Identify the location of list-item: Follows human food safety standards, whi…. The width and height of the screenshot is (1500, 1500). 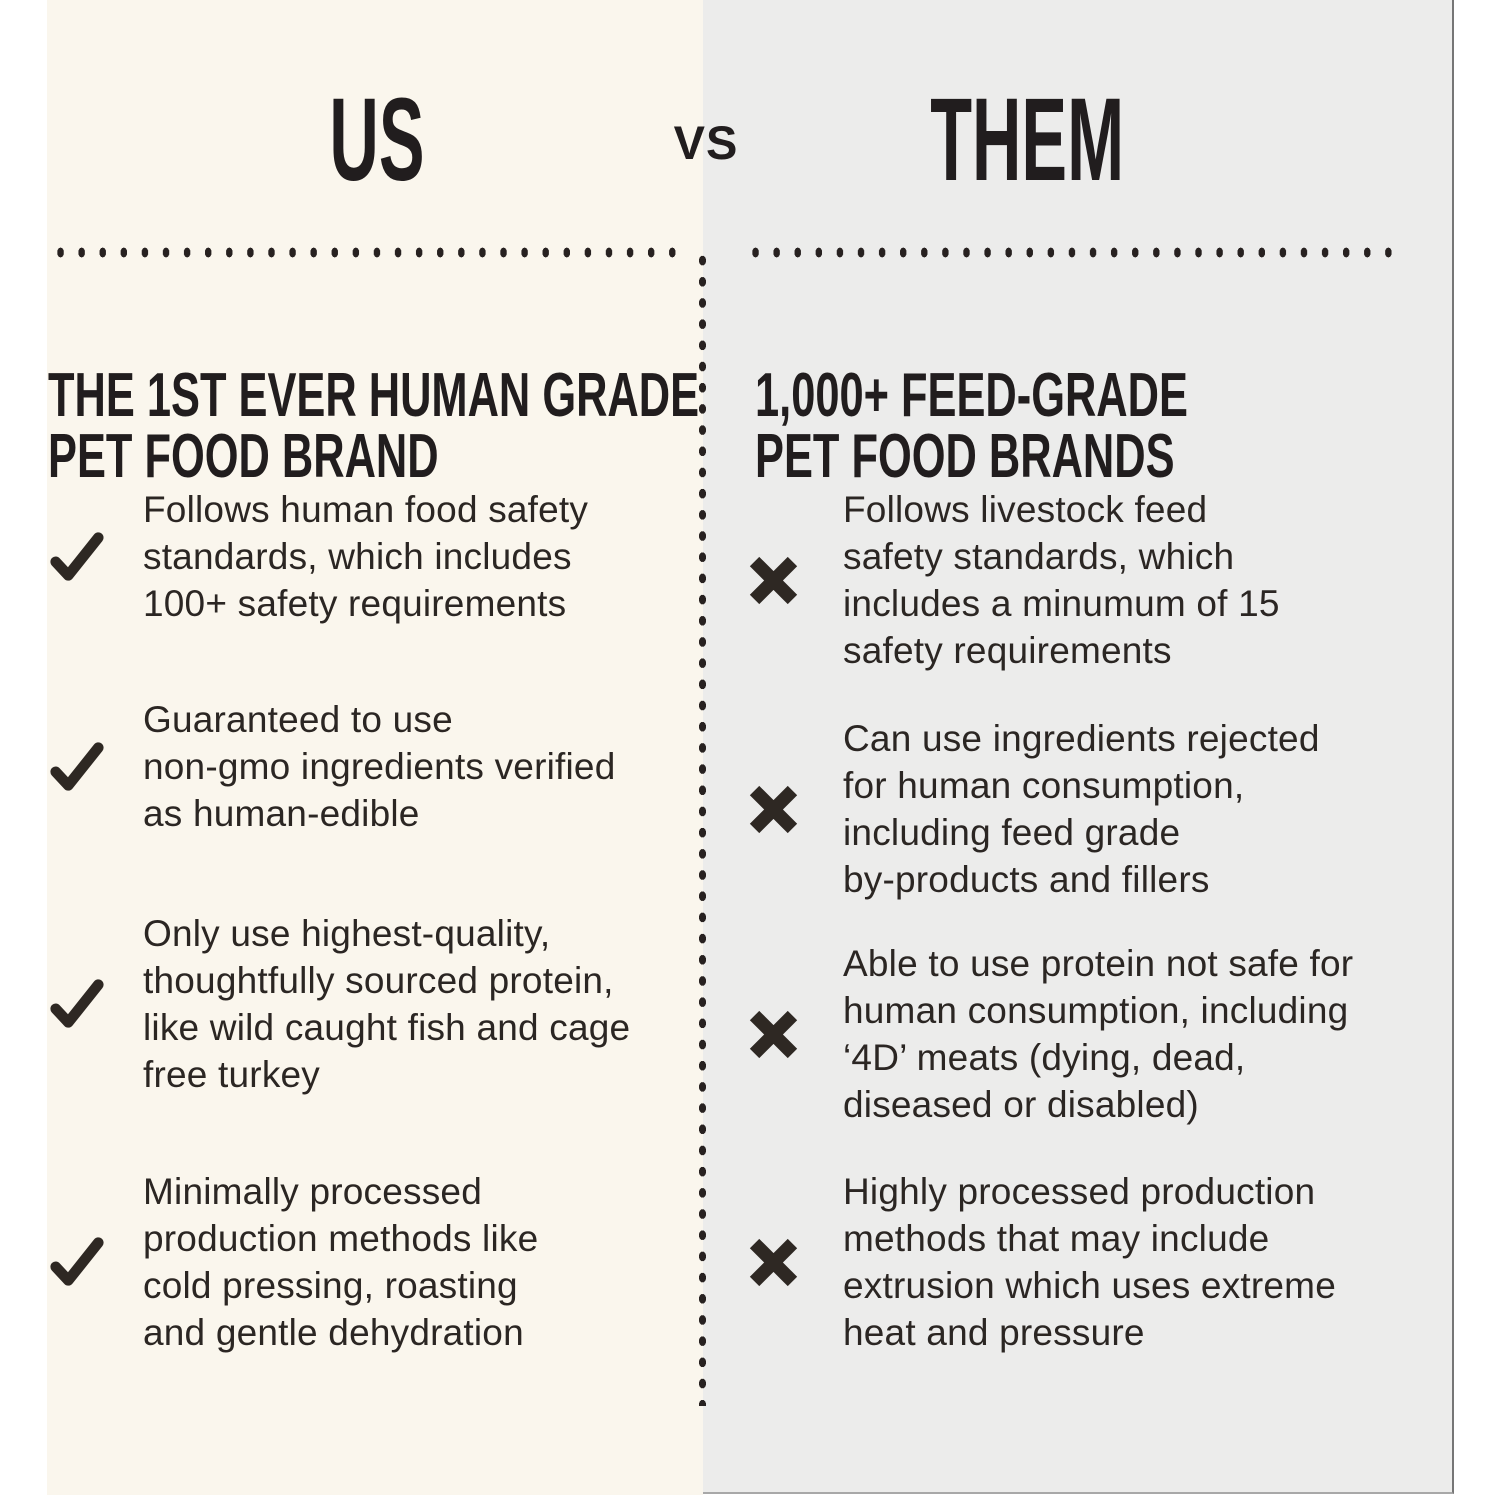
(318, 556).